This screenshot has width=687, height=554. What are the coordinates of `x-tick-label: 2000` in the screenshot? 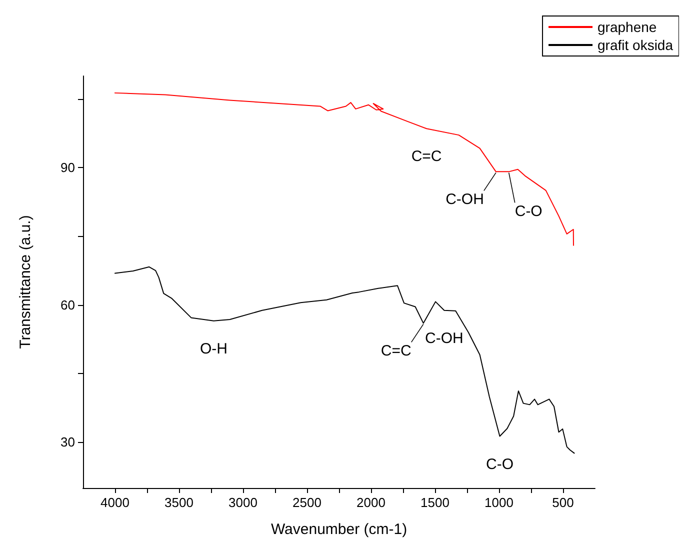 It's located at (371, 502).